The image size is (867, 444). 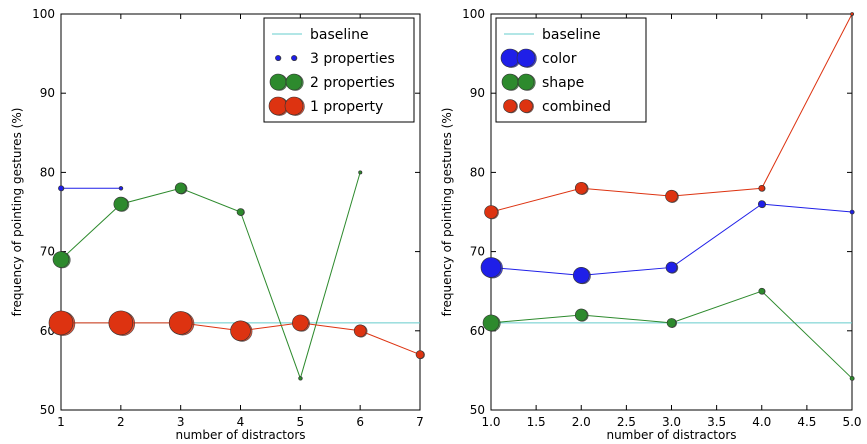 I want to click on y-tick-label: 100, so click(x=43, y=14).